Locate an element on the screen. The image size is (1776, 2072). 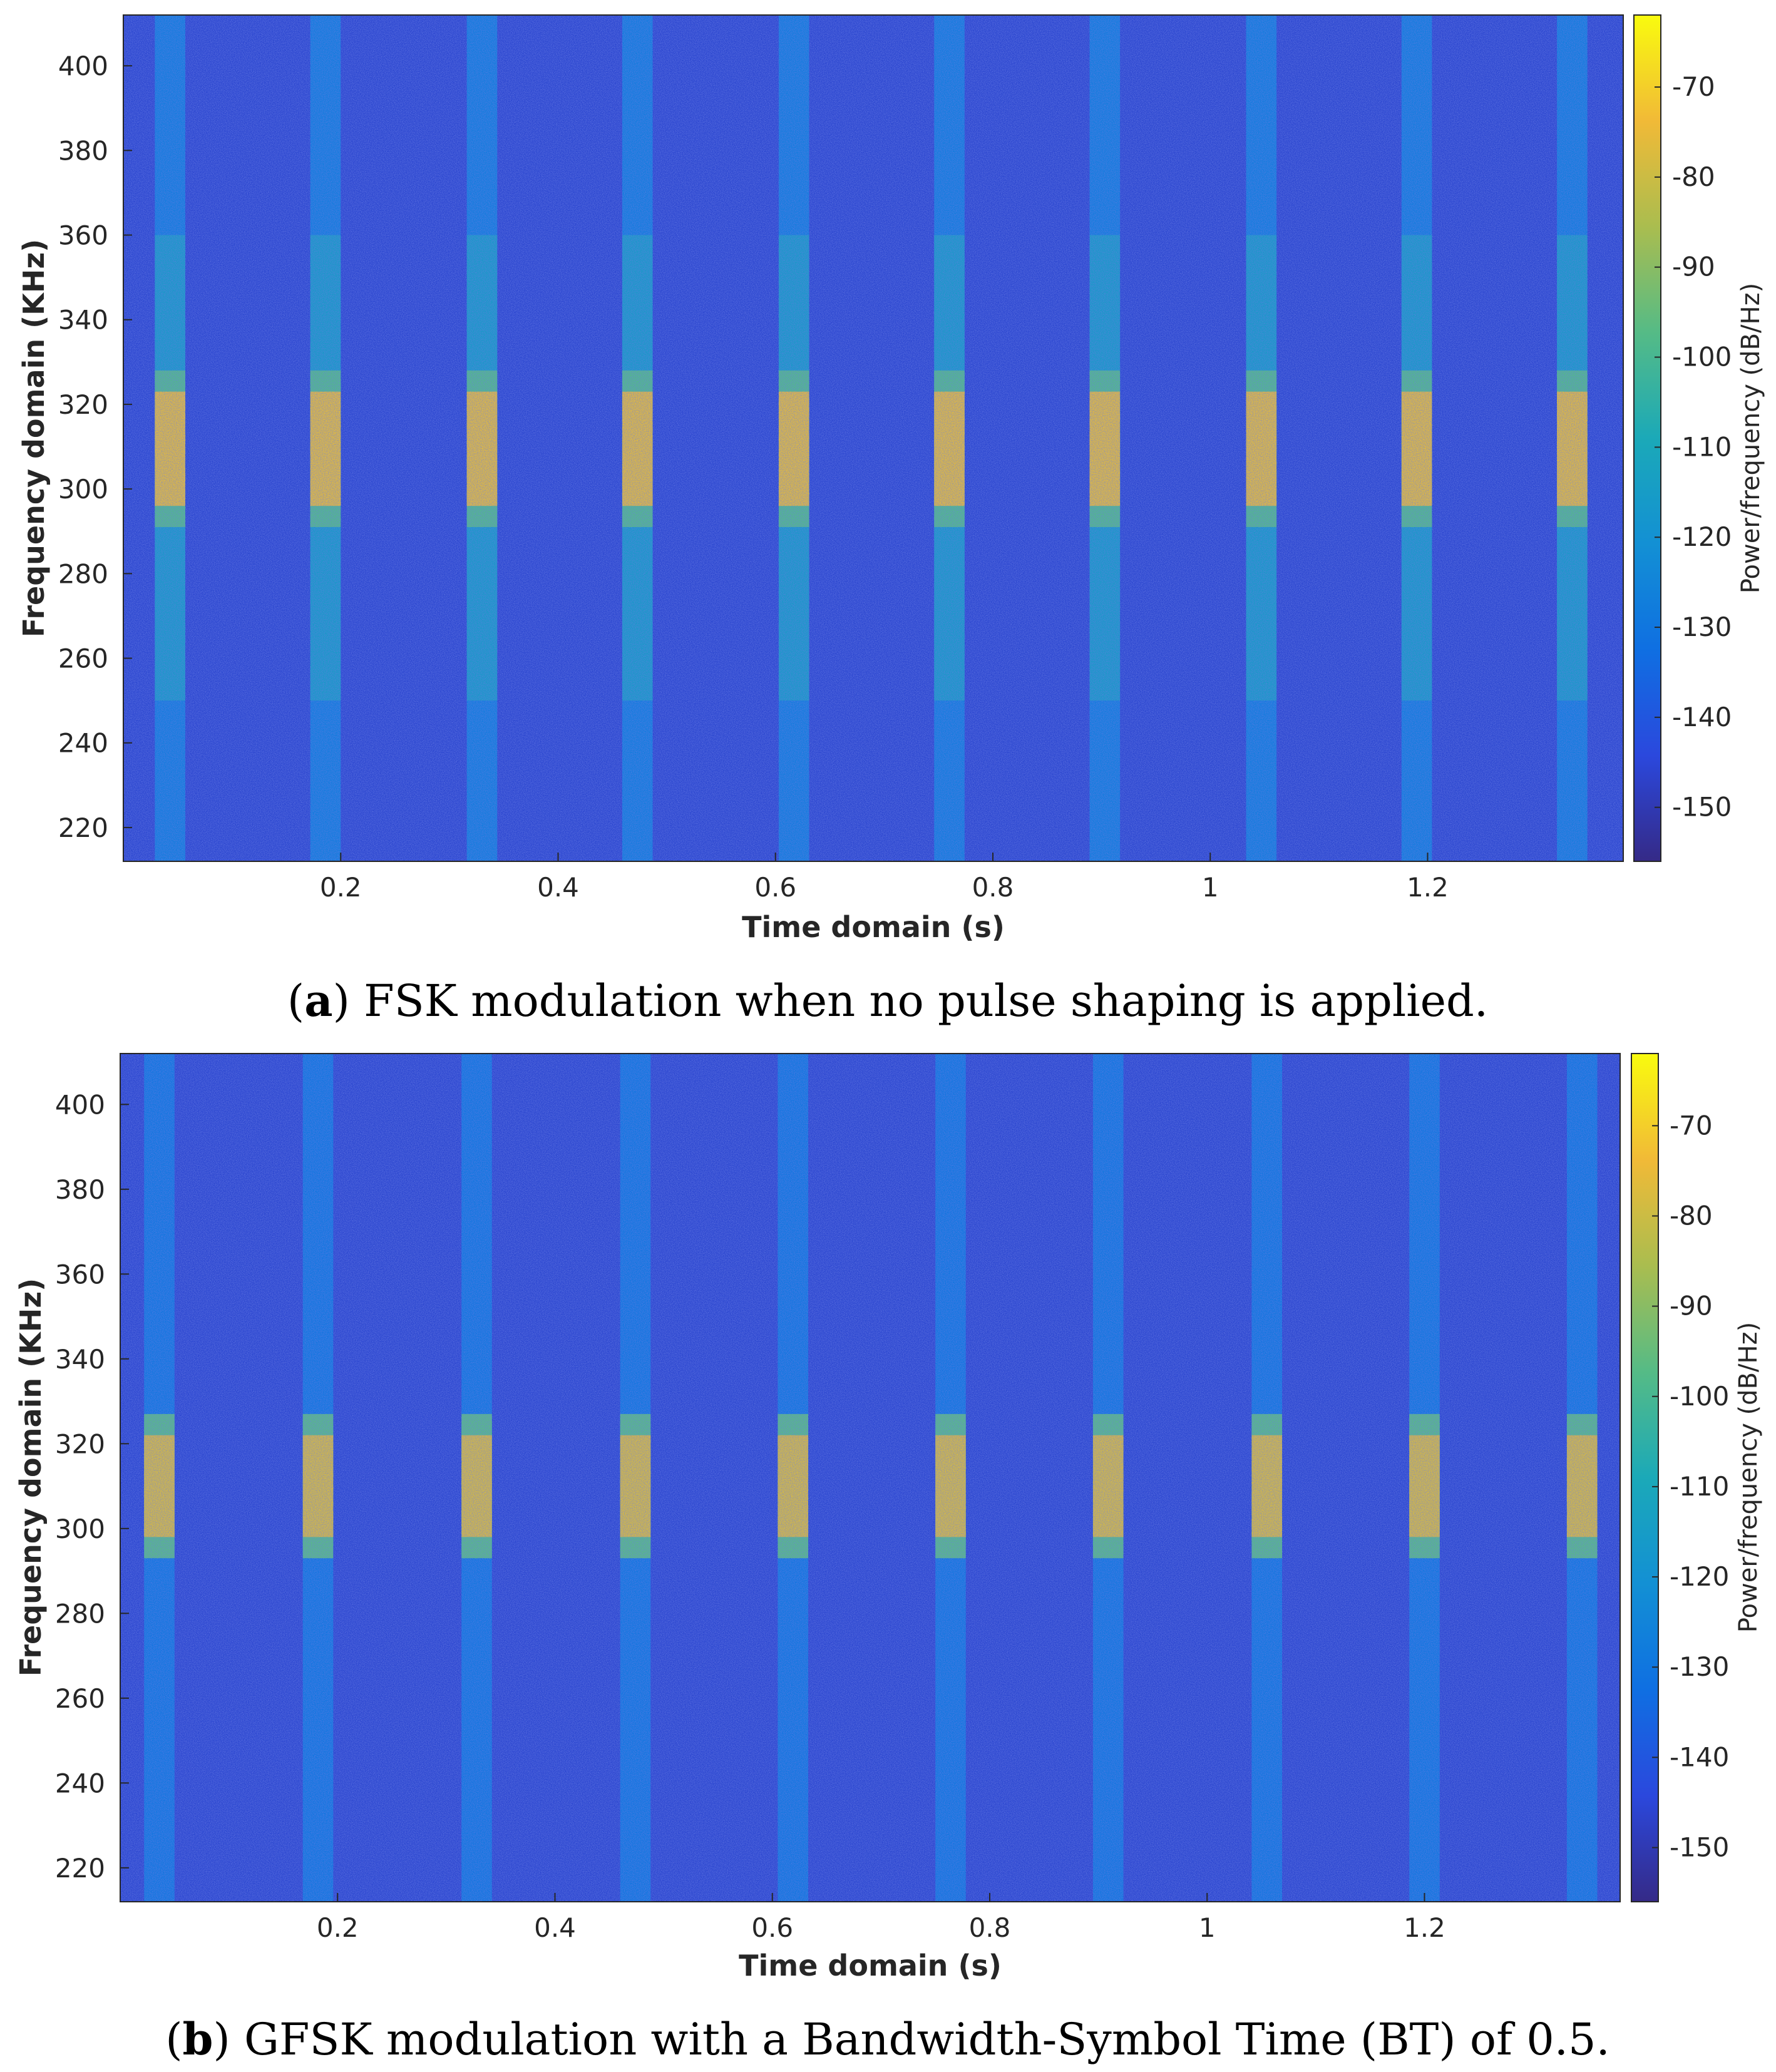
y-tick-label-a-2: 240 is located at coordinates (83, 743).